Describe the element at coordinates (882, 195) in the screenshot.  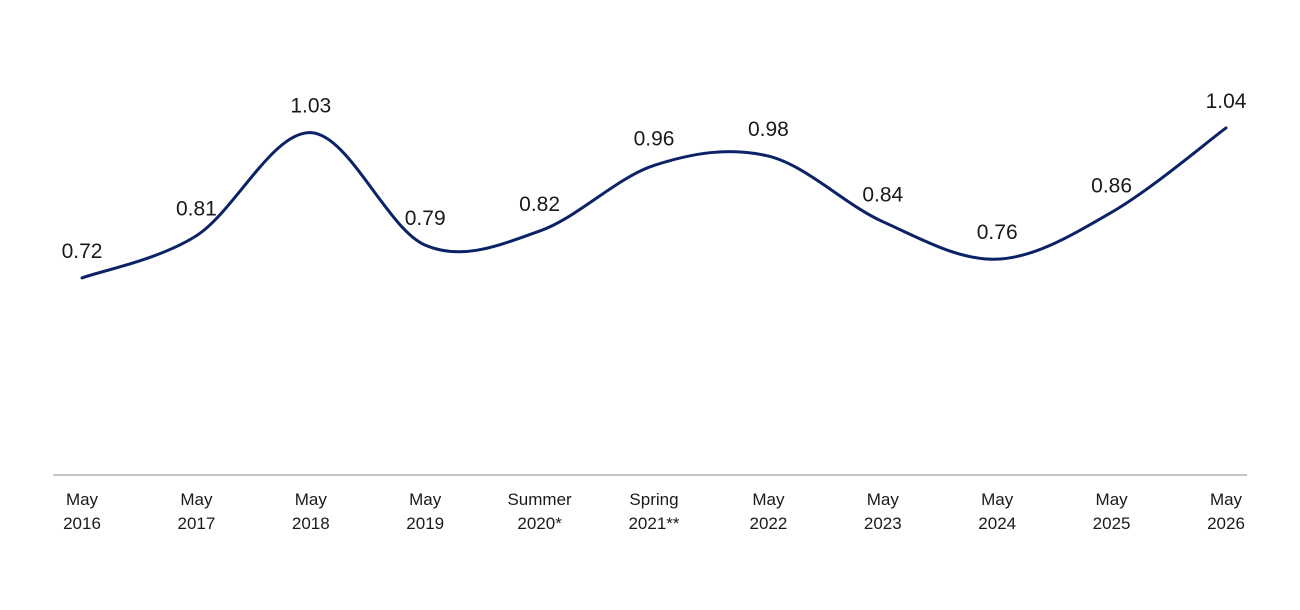
I see `data-label: 0.84` at that location.